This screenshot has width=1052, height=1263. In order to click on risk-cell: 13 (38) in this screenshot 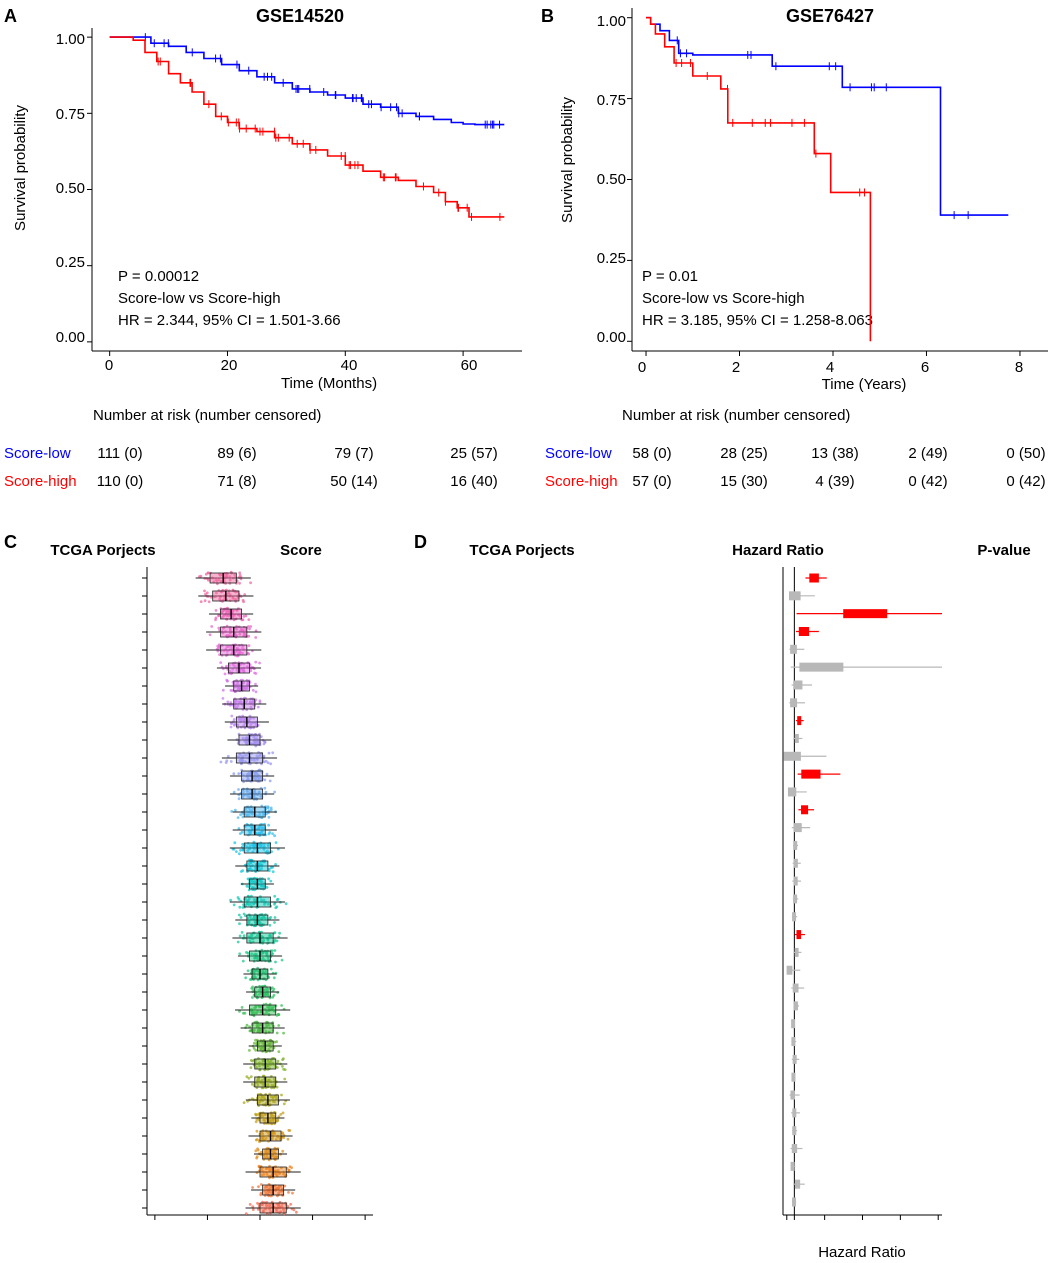, I will do `click(835, 453)`.